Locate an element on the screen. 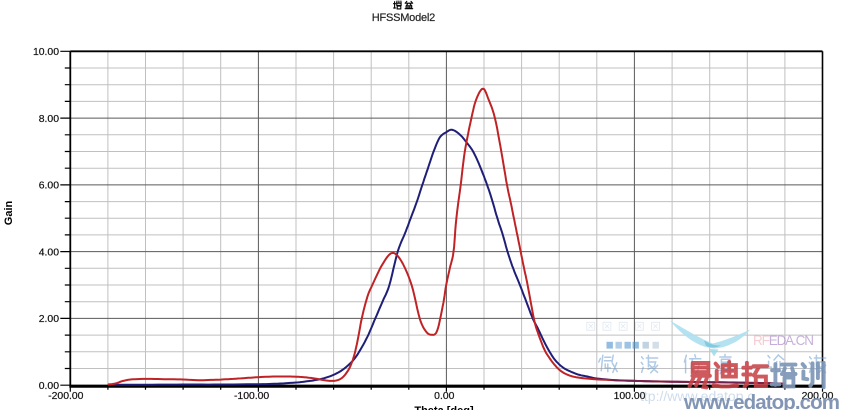 The height and width of the screenshot is (415, 841). svg-text: -100.00 is located at coordinates (251, 396).